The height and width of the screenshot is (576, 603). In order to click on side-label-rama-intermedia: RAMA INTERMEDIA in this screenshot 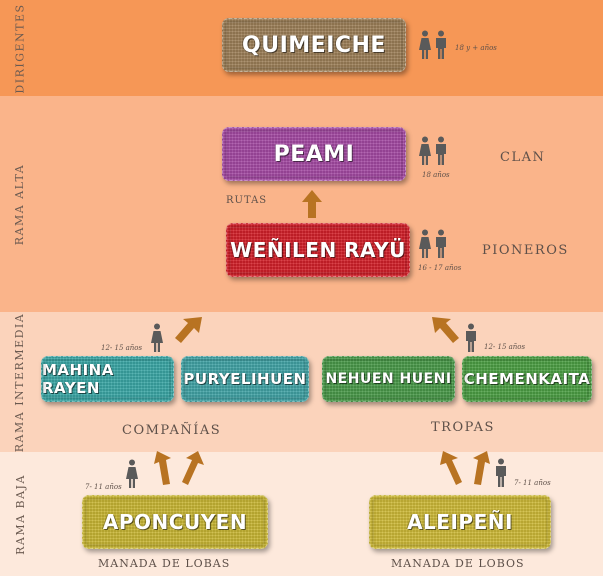, I will do `click(20, 382)`.